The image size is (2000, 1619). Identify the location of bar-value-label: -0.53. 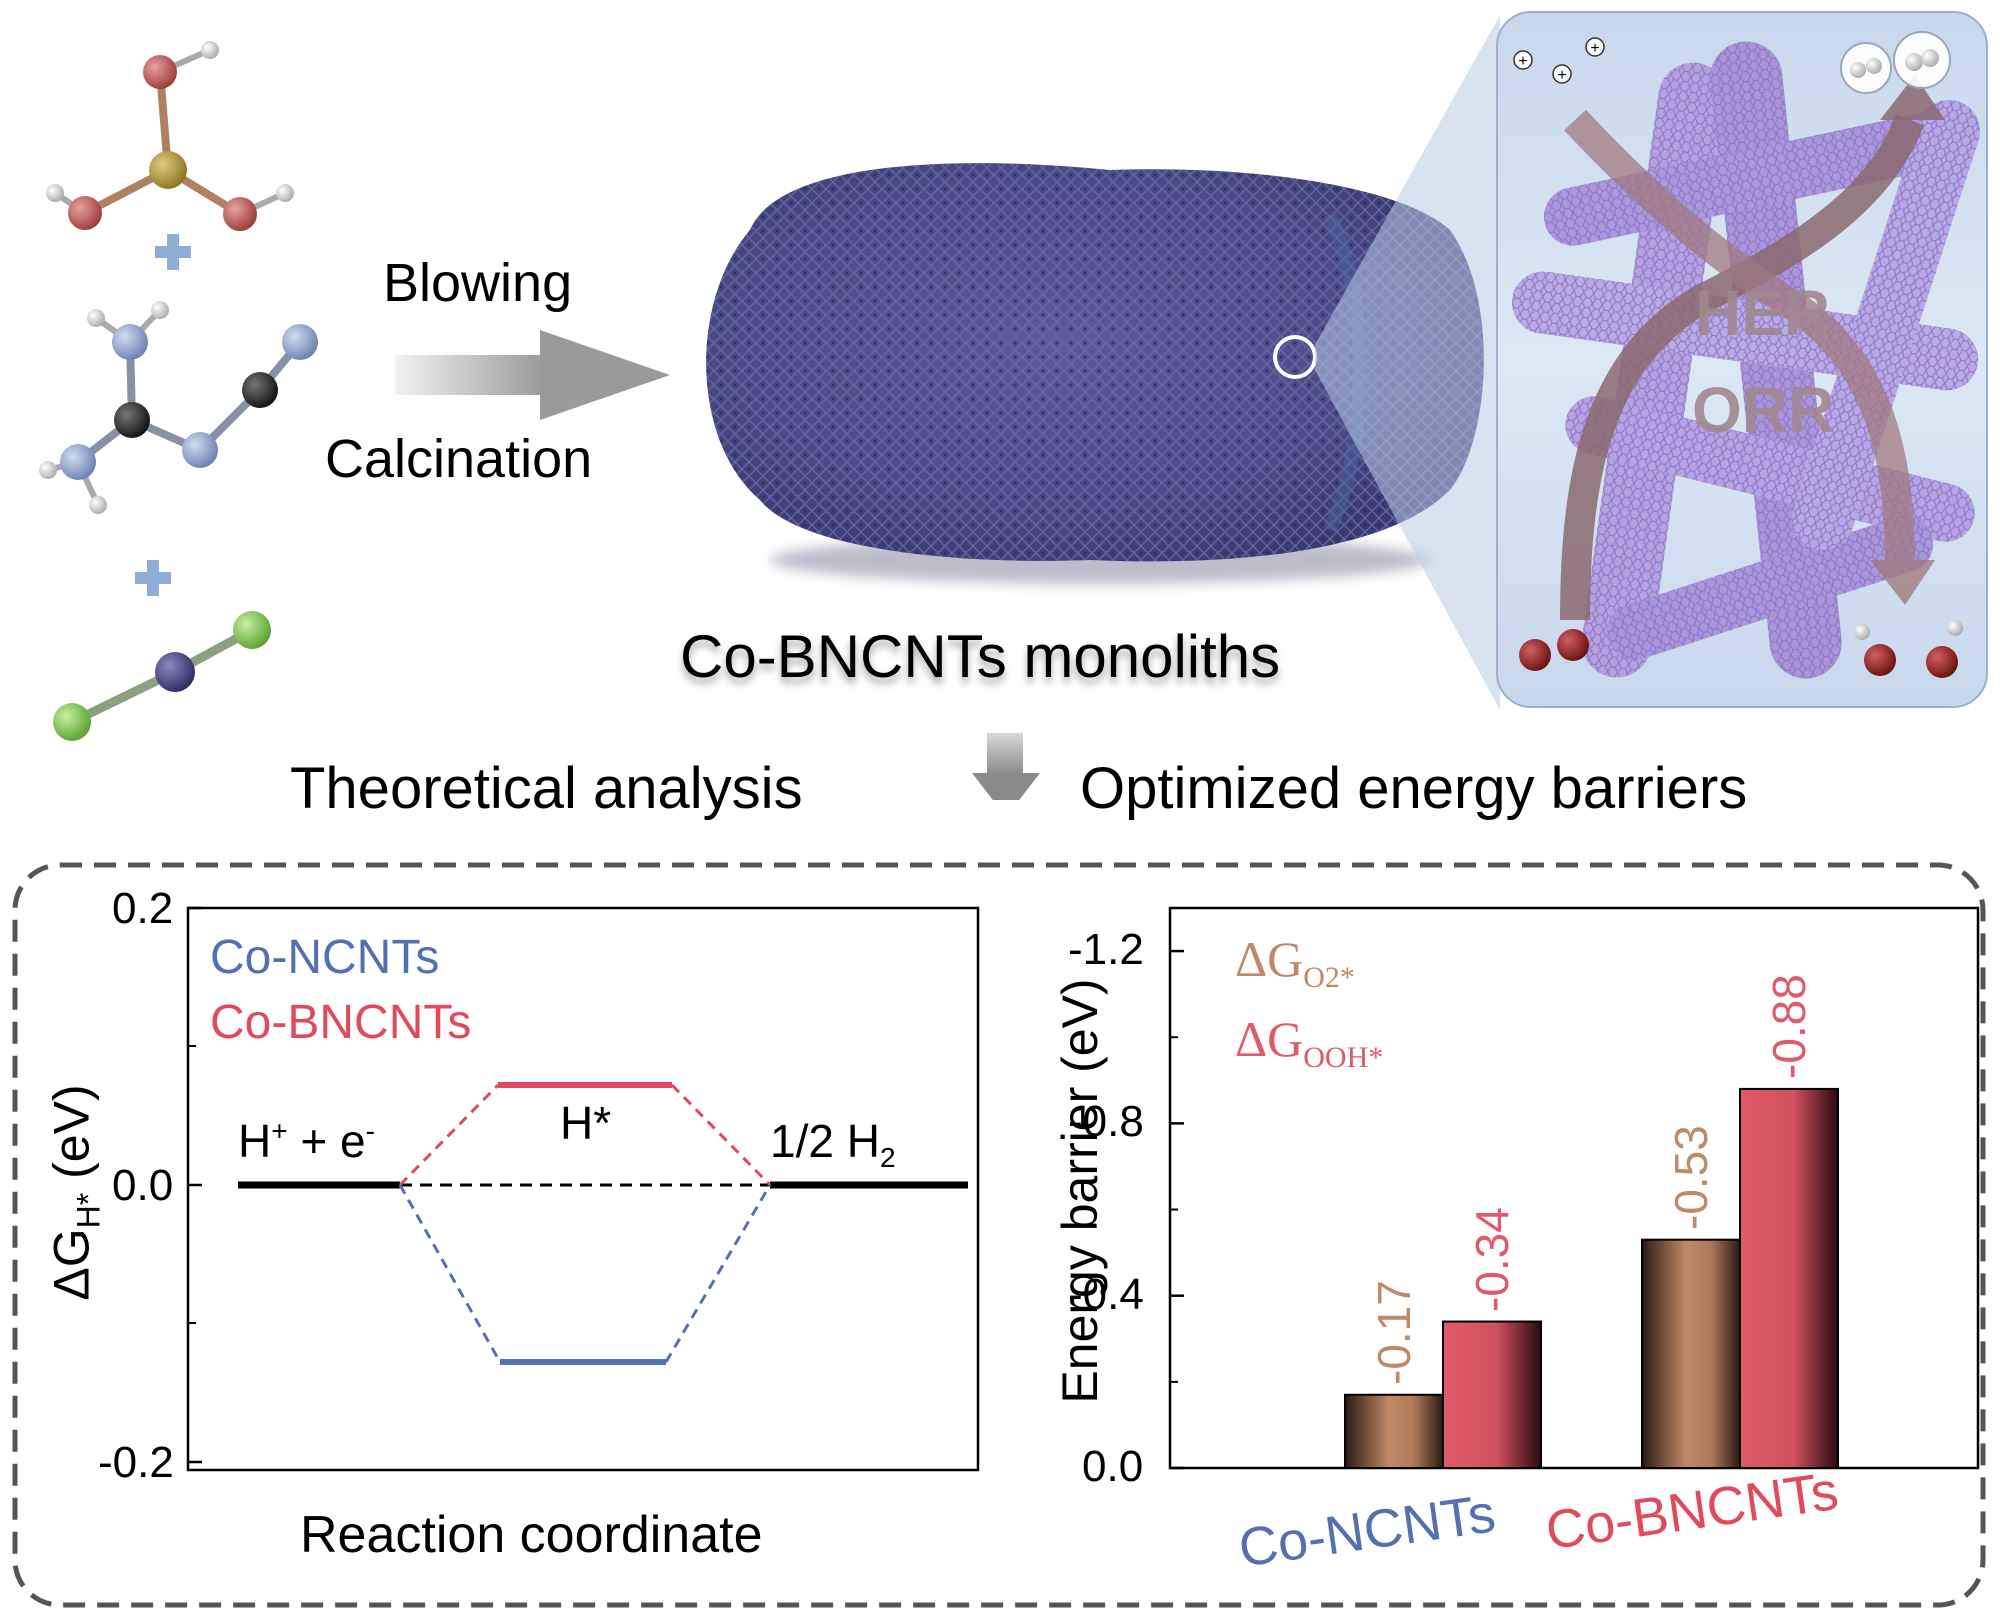
(1691, 1177).